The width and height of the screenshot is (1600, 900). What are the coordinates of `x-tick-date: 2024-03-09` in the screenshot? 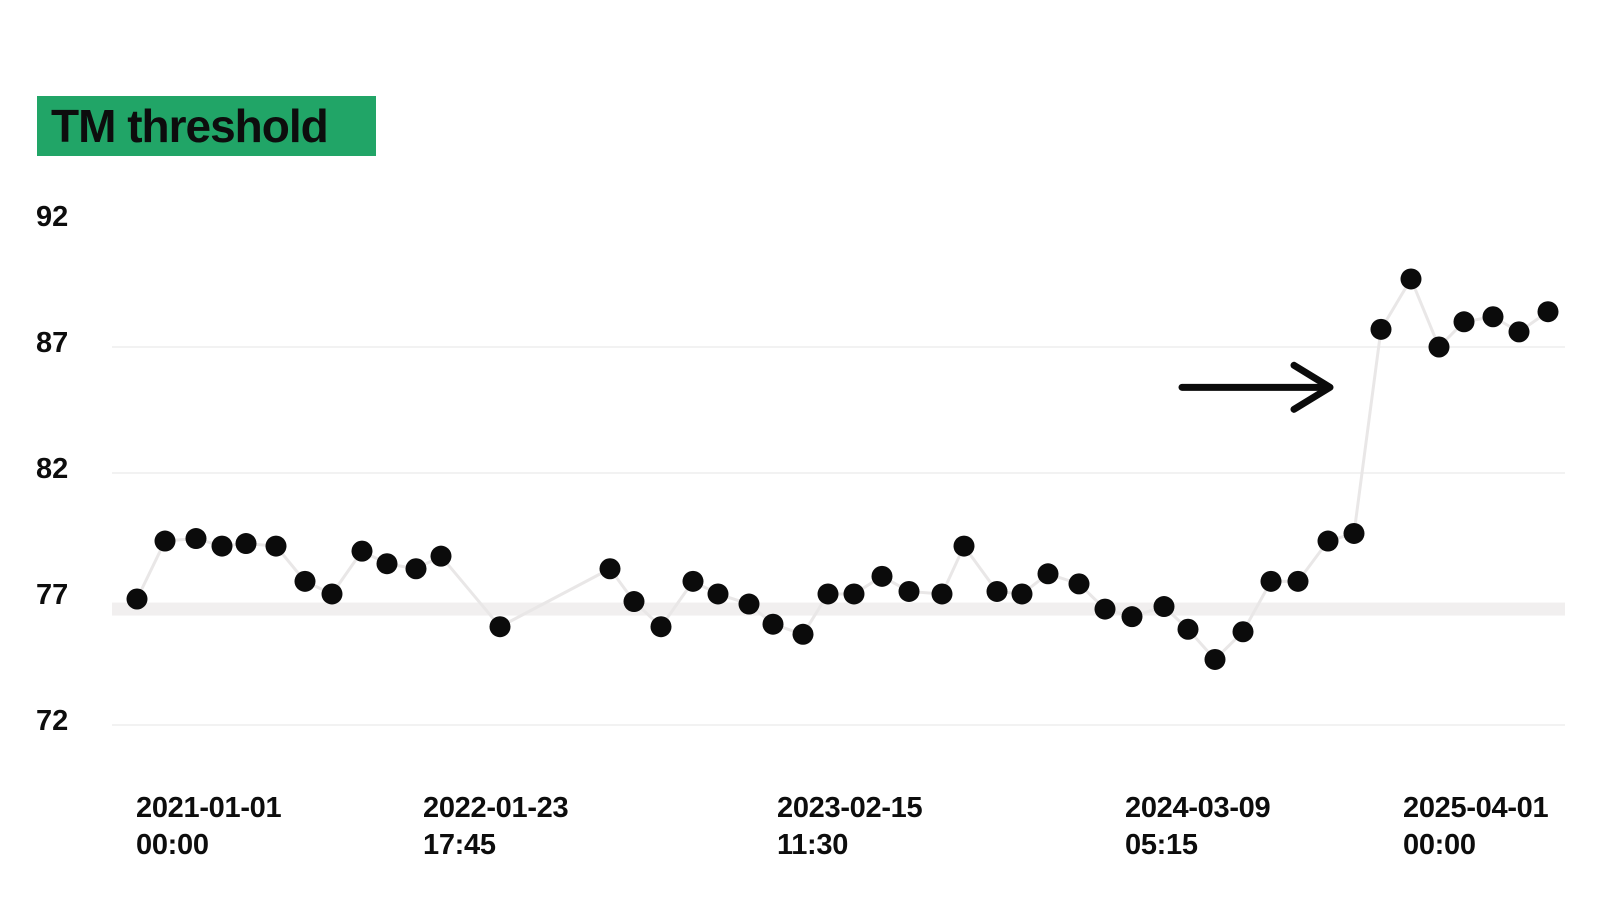 It's located at (1198, 808).